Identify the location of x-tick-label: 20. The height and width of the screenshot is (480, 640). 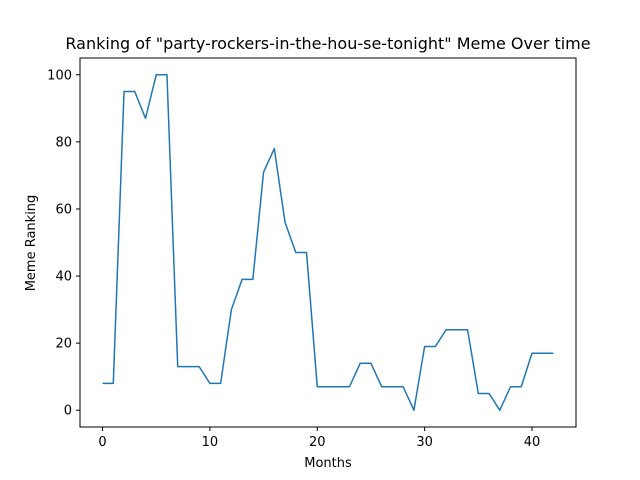
(317, 442).